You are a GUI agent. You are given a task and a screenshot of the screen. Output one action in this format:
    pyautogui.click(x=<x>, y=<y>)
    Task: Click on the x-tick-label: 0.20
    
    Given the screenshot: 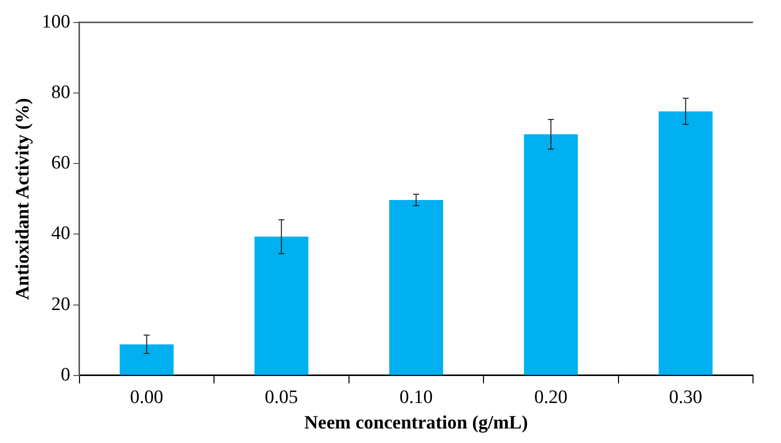 What is the action you would take?
    pyautogui.click(x=551, y=397)
    